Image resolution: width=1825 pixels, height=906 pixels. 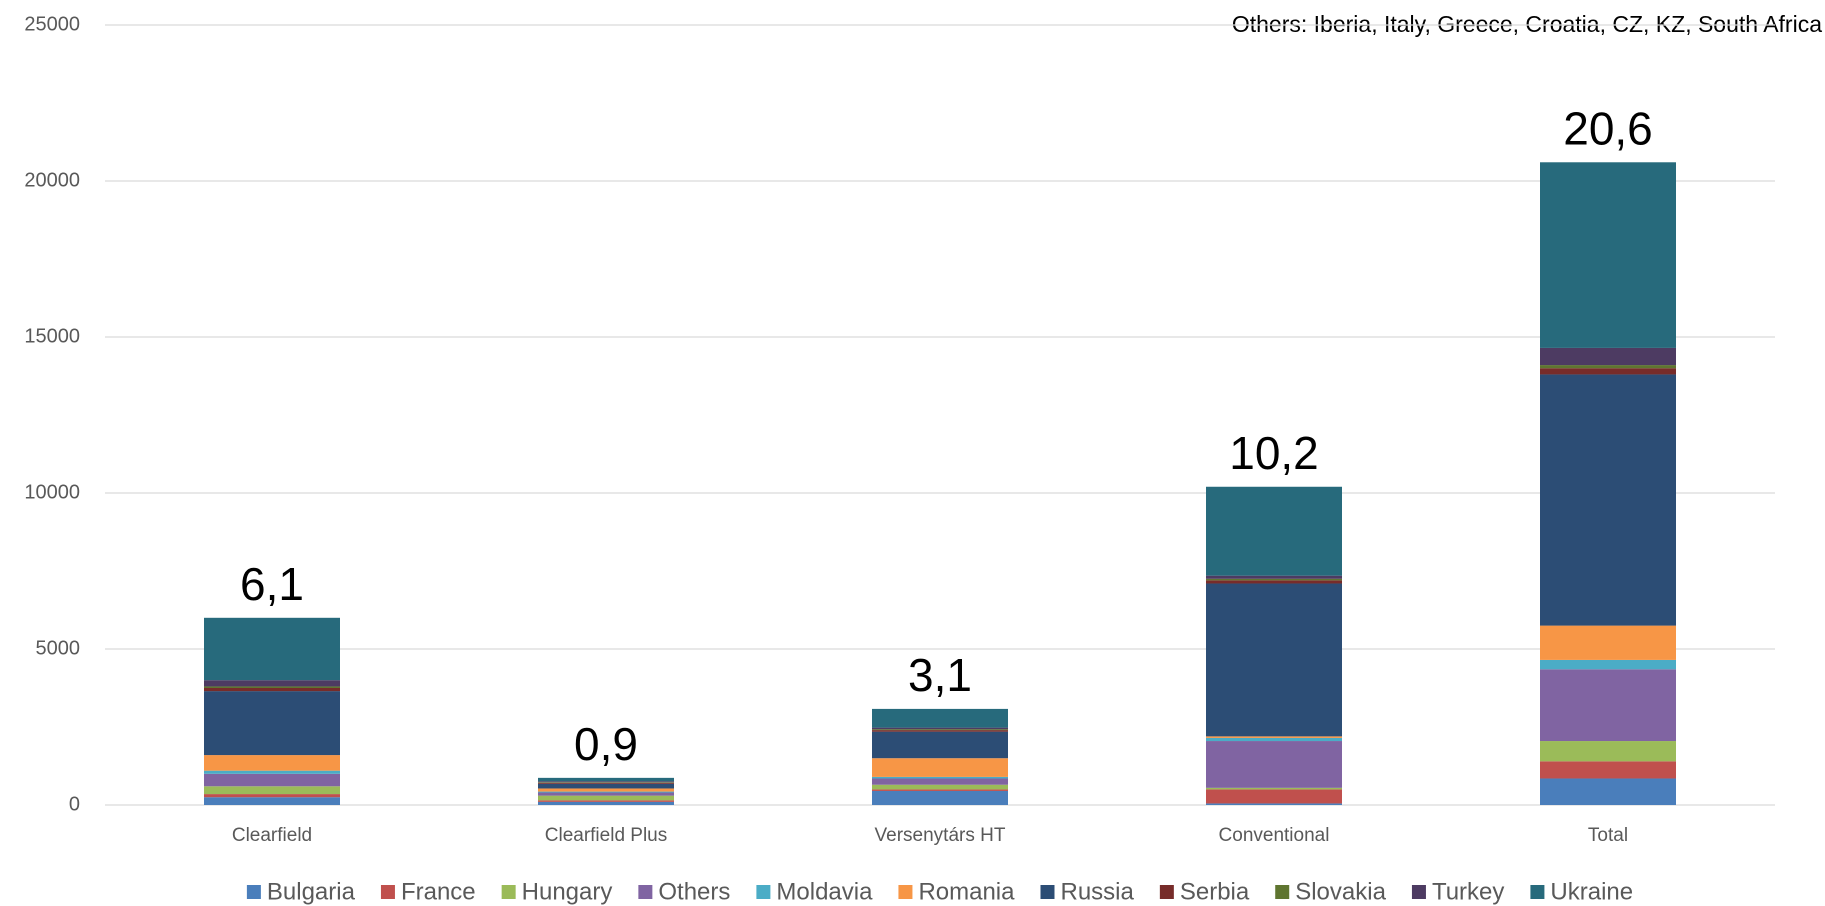 I want to click on legend-label: Moldavia, so click(x=824, y=891).